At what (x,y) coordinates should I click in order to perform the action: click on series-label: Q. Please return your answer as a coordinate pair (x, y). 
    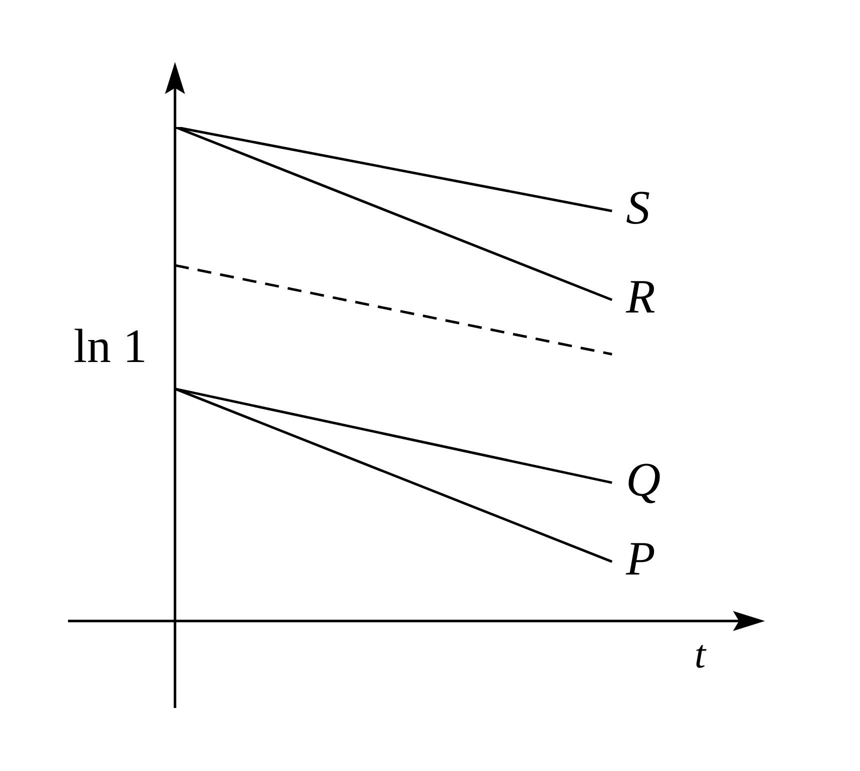
    Looking at the image, I should click on (643, 479).